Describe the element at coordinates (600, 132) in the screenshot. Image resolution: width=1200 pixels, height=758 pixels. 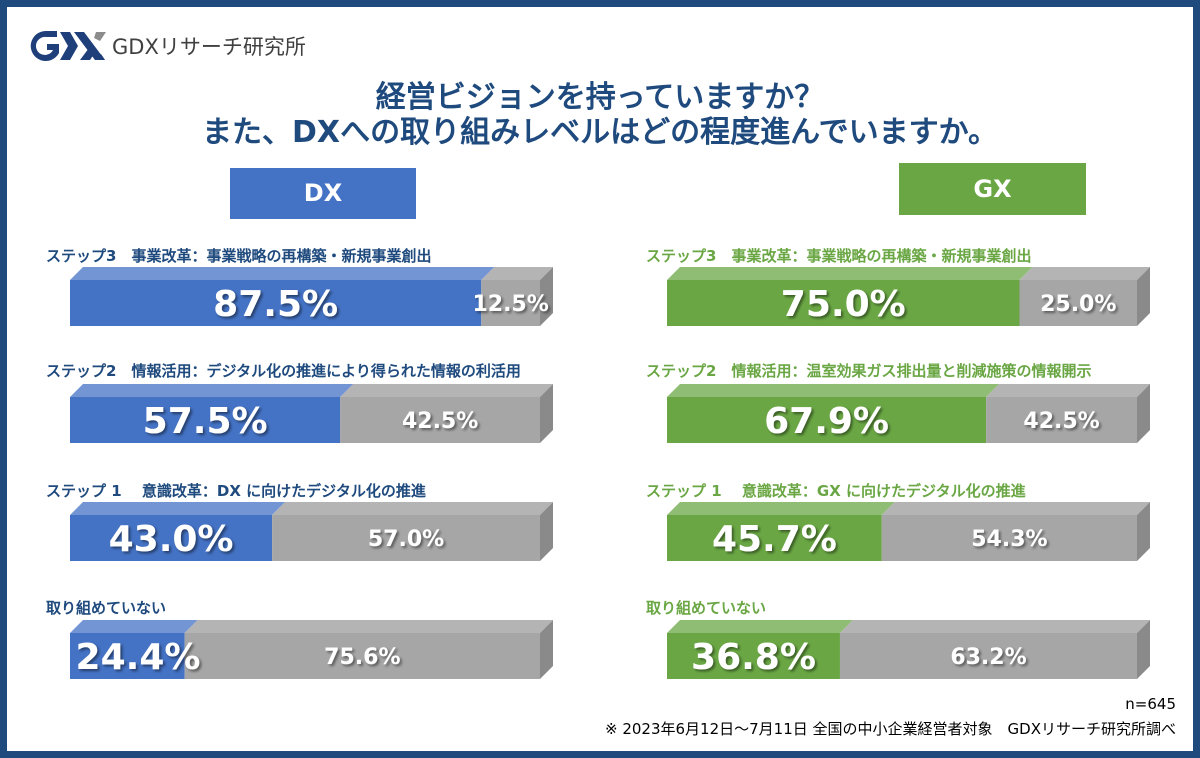
I see `title-line-2: また、DXへの取り組みレベルはどの程度進んでいますか。` at that location.